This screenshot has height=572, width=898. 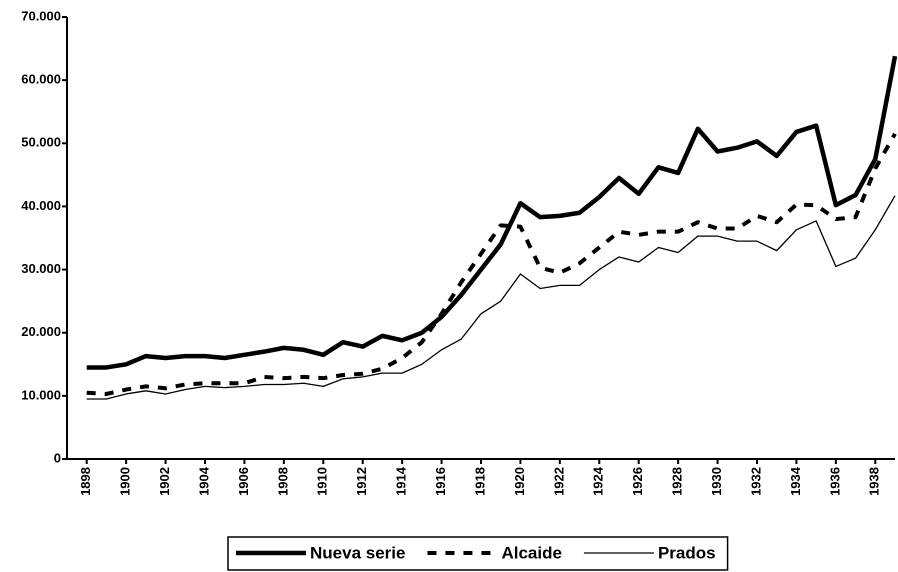 What do you see at coordinates (85, 481) in the screenshot?
I see `x-tick-label: 1898` at bounding box center [85, 481].